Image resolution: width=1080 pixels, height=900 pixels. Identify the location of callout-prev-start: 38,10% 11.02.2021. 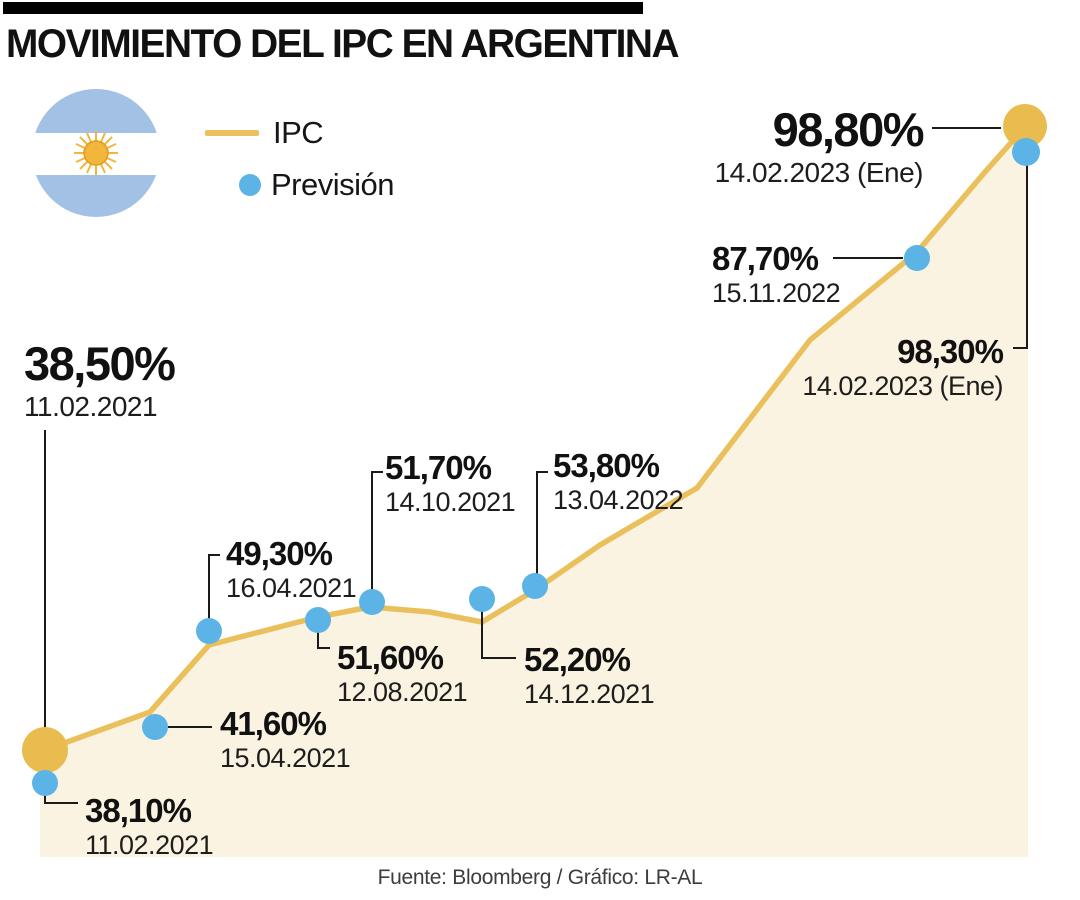
(149, 826).